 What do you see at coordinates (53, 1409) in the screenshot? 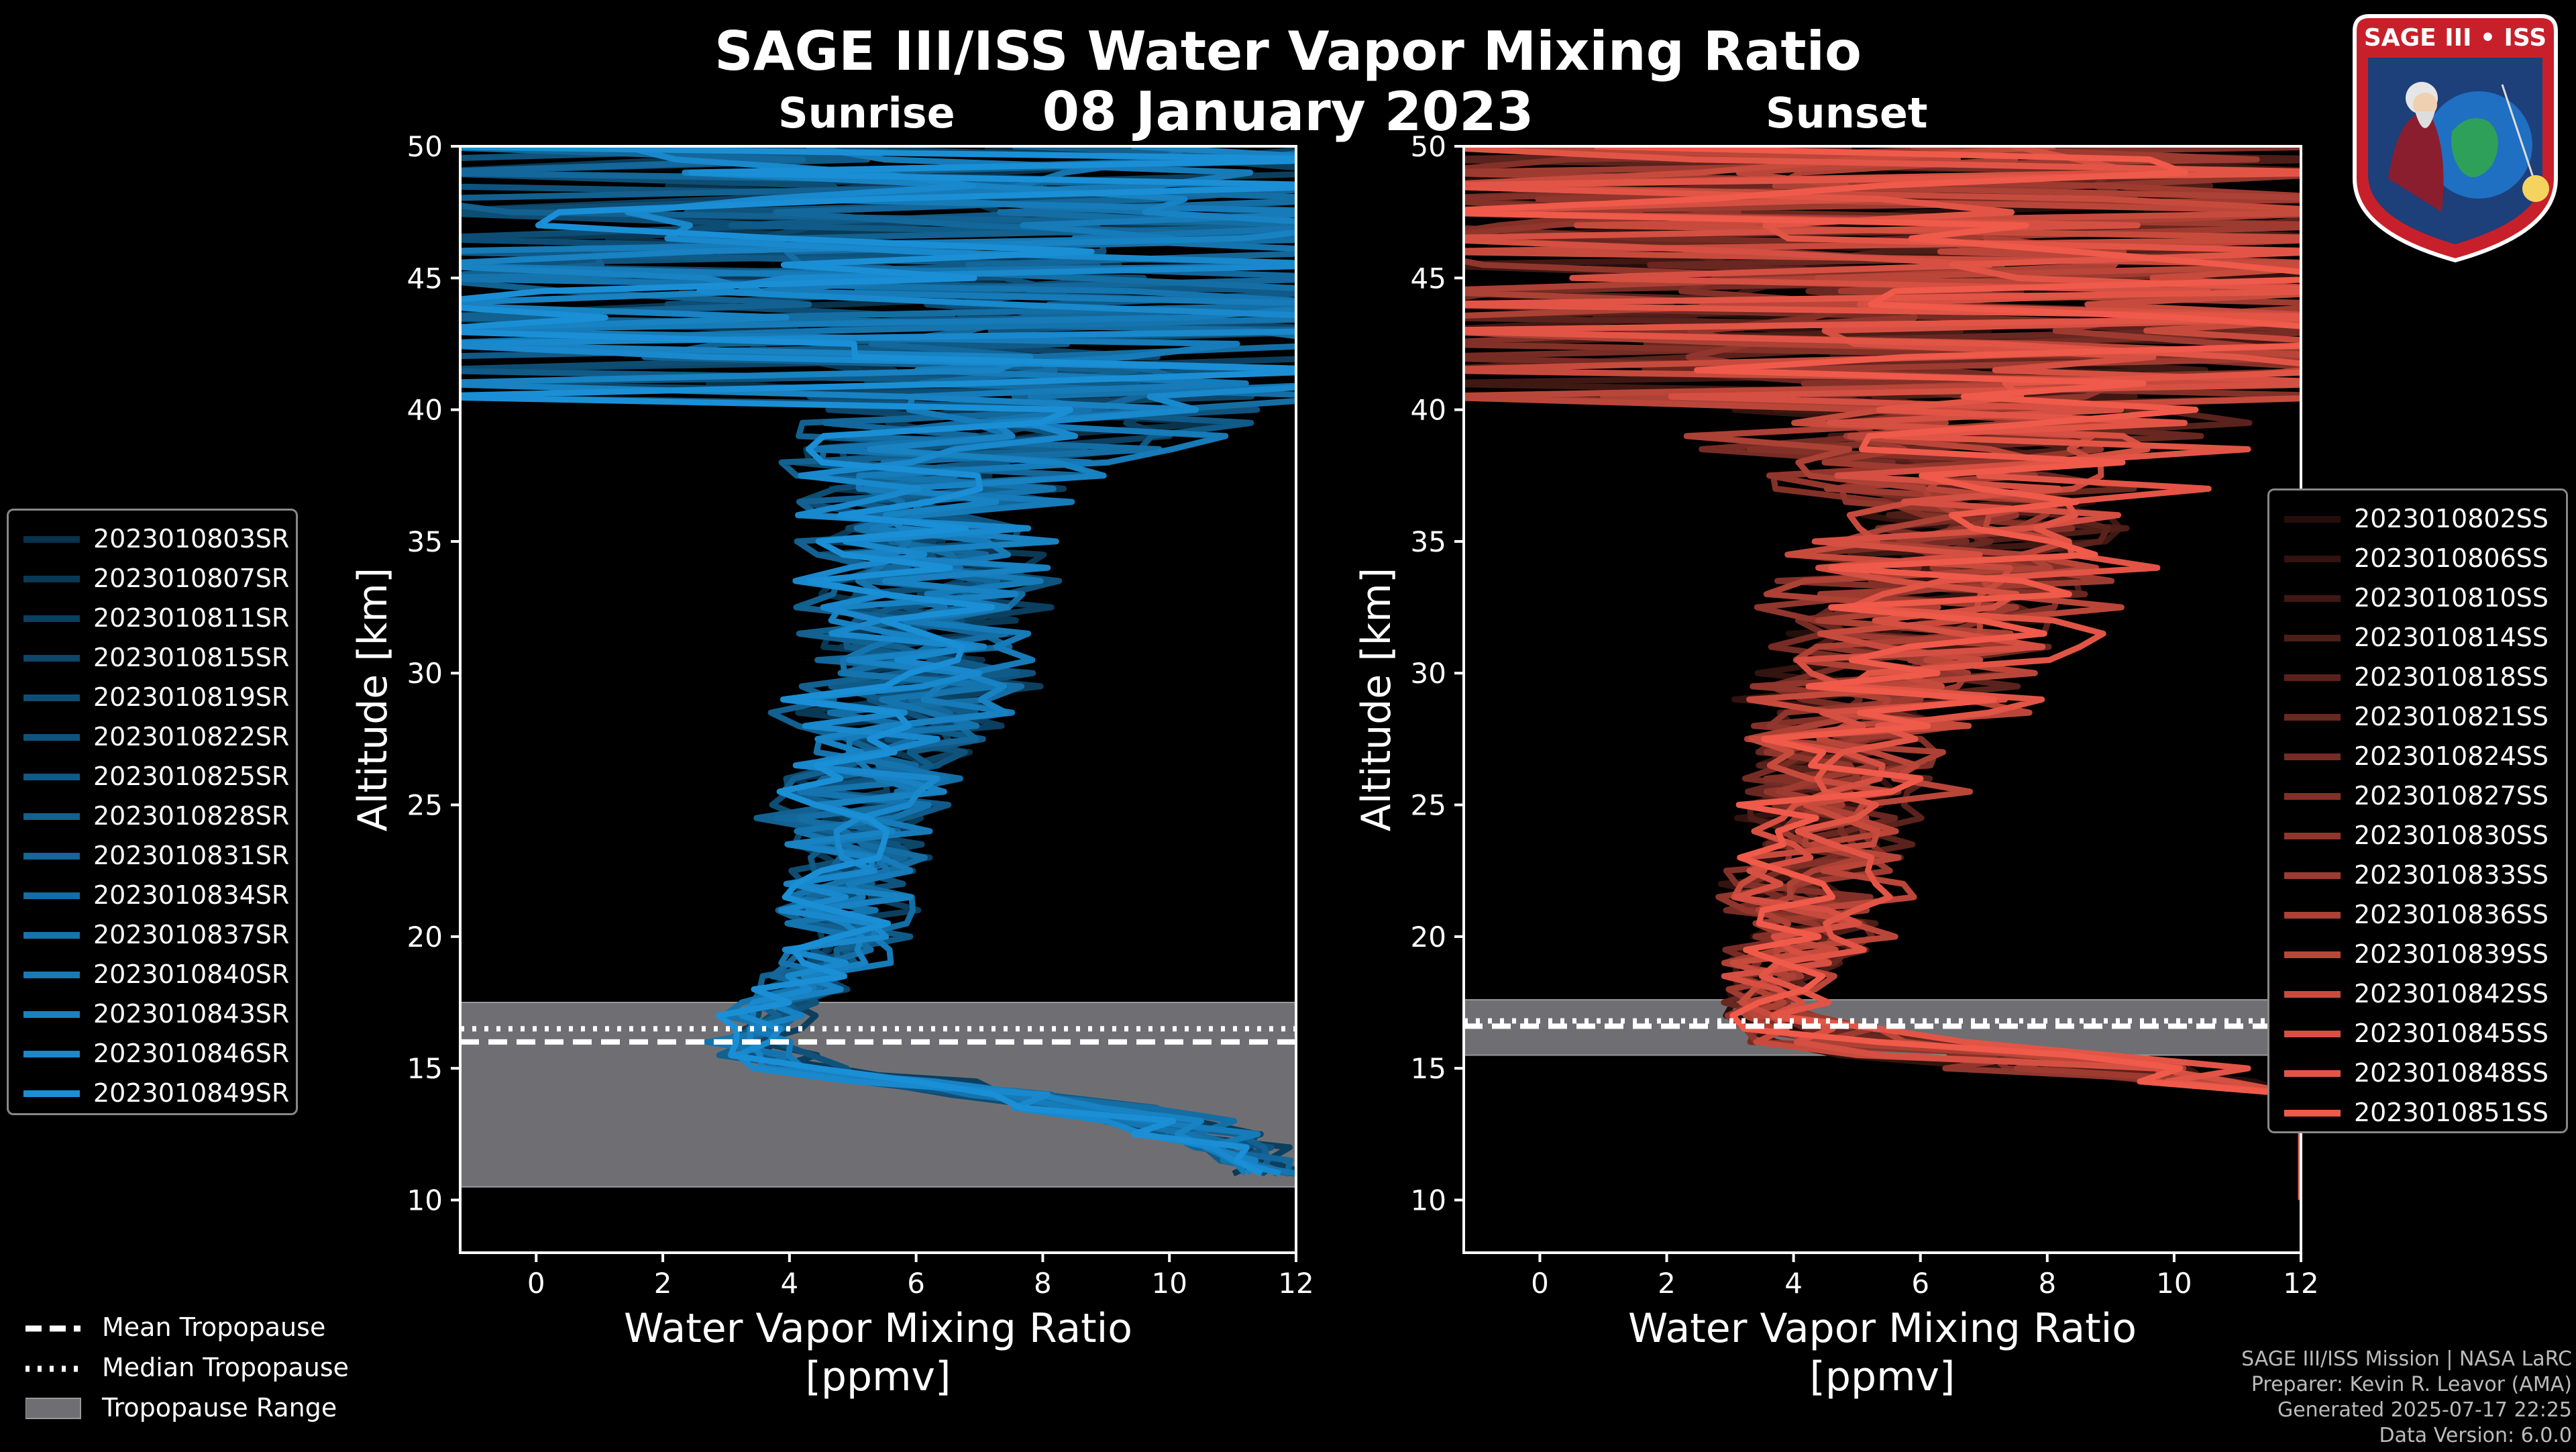
I see `tropopause-range-swatch` at bounding box center [53, 1409].